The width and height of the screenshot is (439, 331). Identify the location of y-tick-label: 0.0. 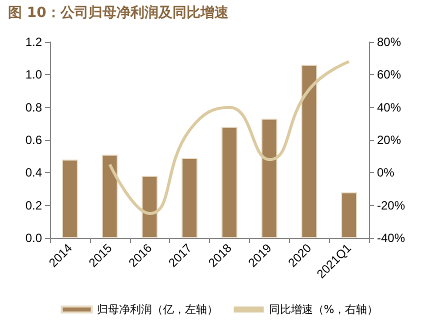
(33, 238).